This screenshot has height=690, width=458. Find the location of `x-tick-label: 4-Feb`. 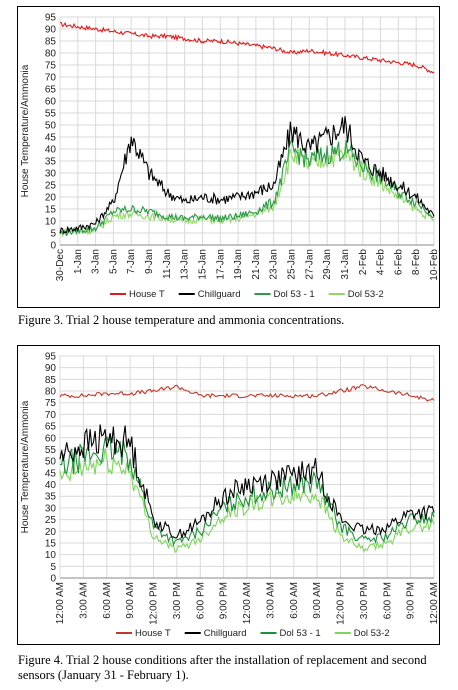

x-tick-label: 4-Feb is located at coordinates (381, 262).